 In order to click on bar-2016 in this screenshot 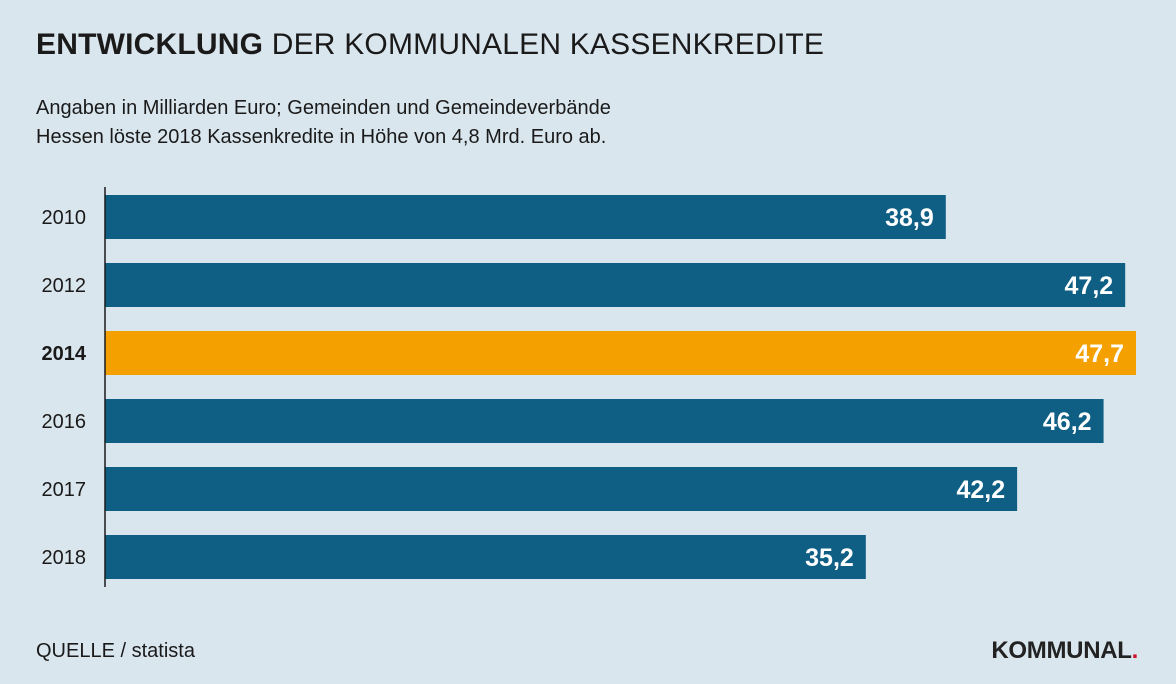, I will do `click(604, 421)`.